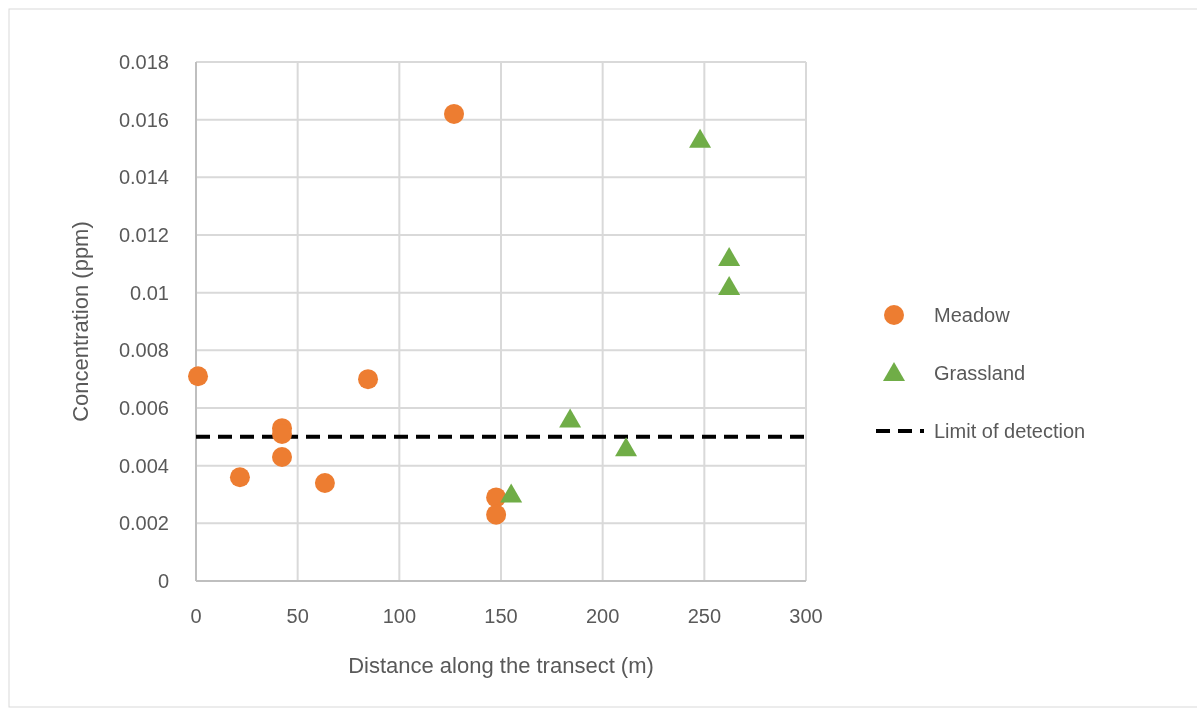 The image size is (1197, 709). What do you see at coordinates (143, 465) in the screenshot?
I see `y-tick-label: 0.004` at bounding box center [143, 465].